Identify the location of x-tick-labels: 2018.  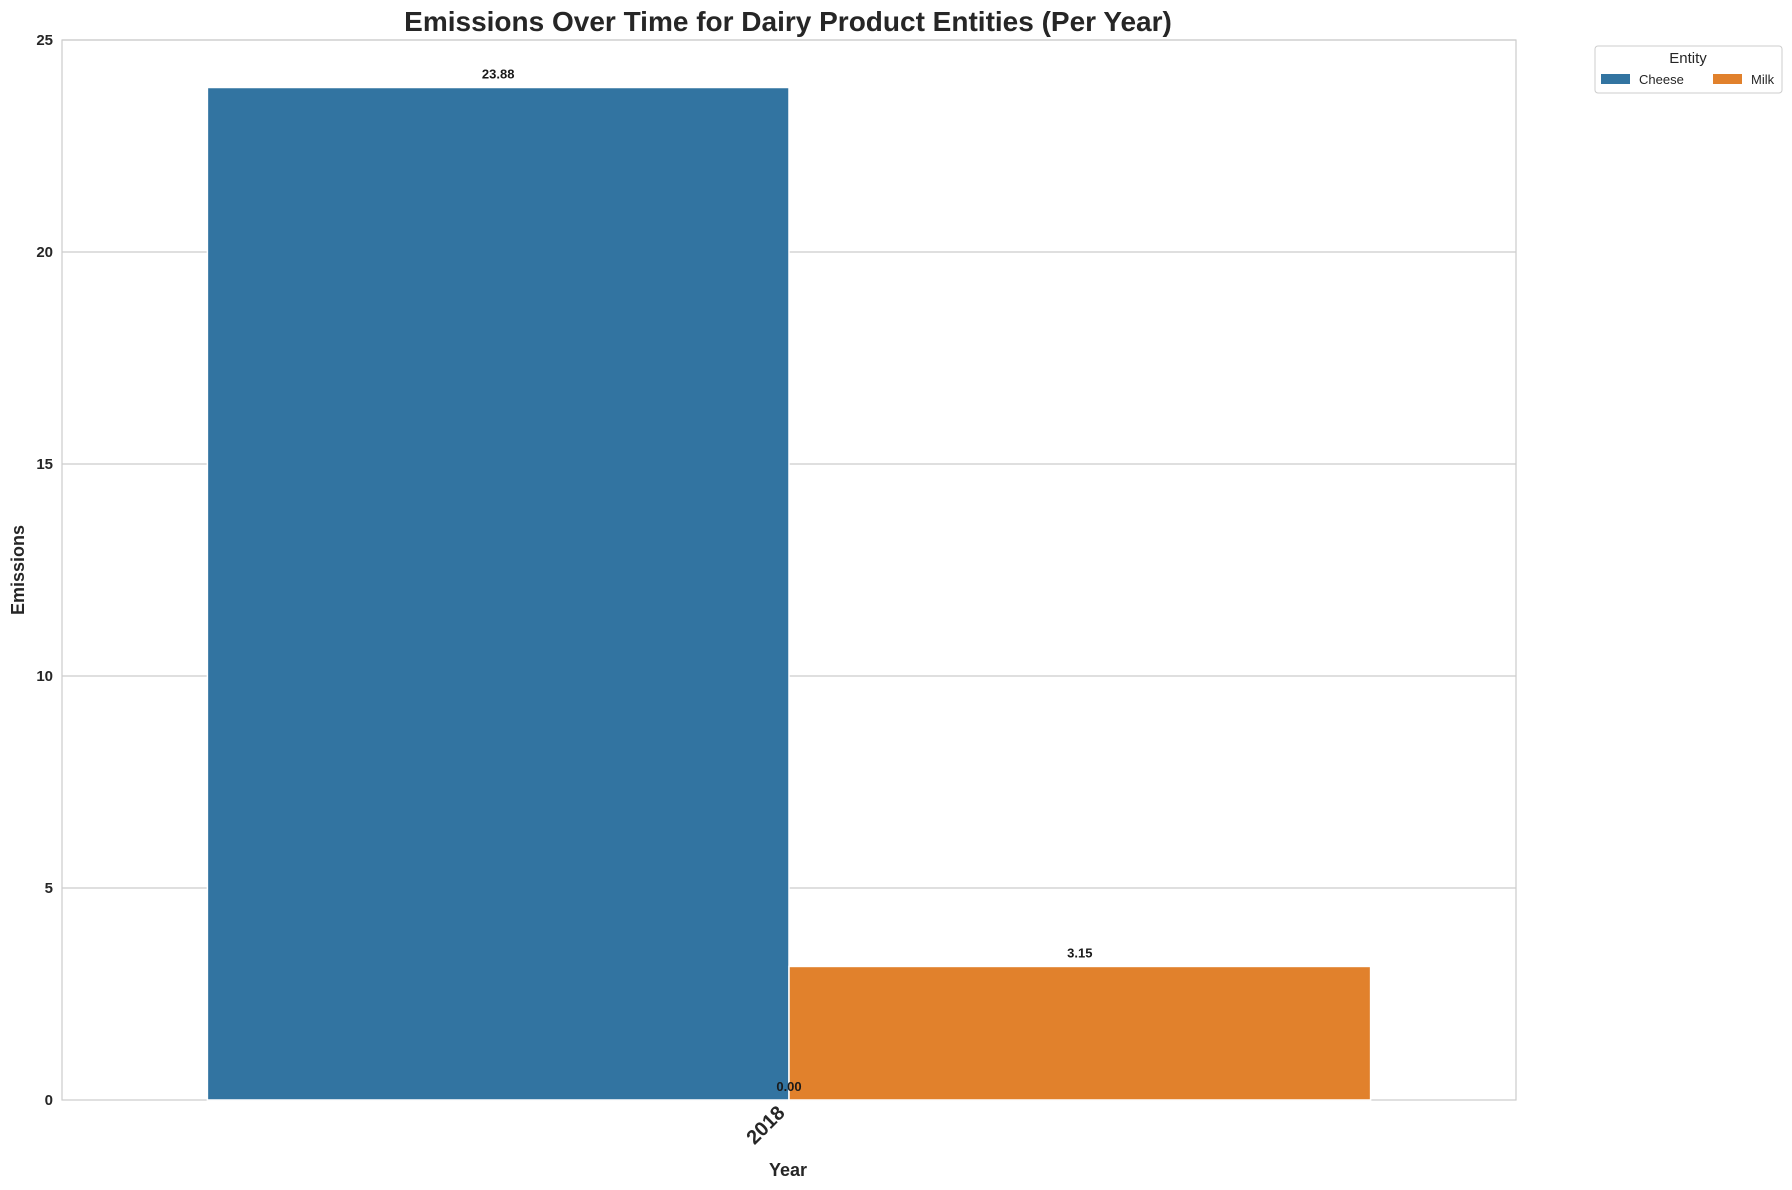
(766, 1125).